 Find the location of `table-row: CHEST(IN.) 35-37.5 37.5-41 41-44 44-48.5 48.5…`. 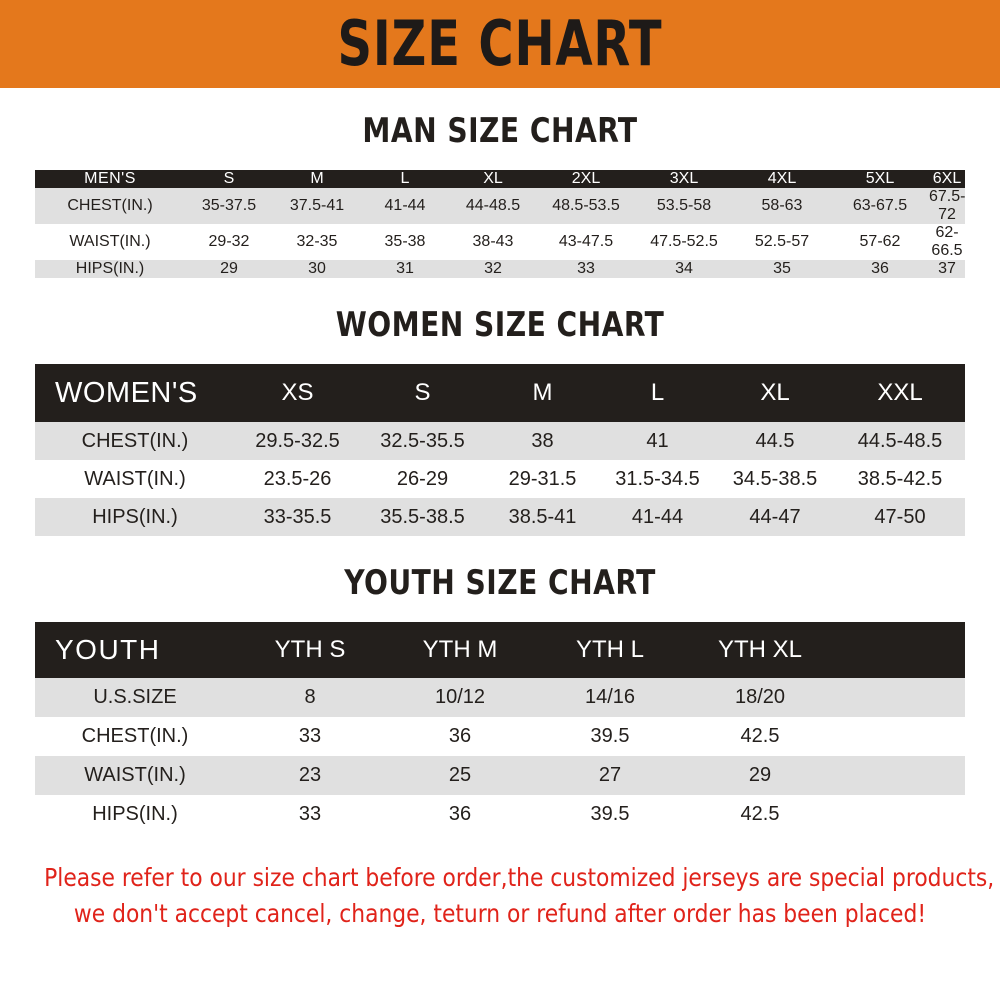

table-row: CHEST(IN.) 35-37.5 37.5-41 41-44 44-48.5 48.5… is located at coordinates (500, 206).